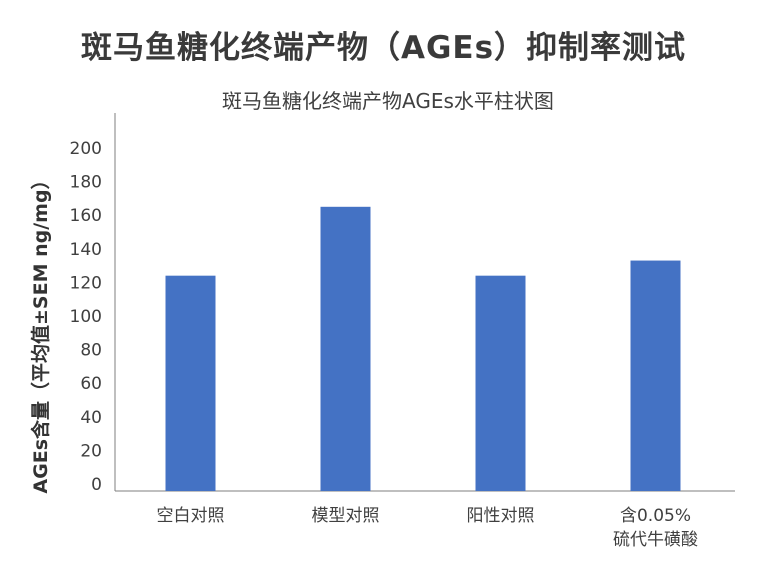  I want to click on page-title: 斑马鱼糖化终端产物（AGEs）抑制率测试, so click(383, 48).